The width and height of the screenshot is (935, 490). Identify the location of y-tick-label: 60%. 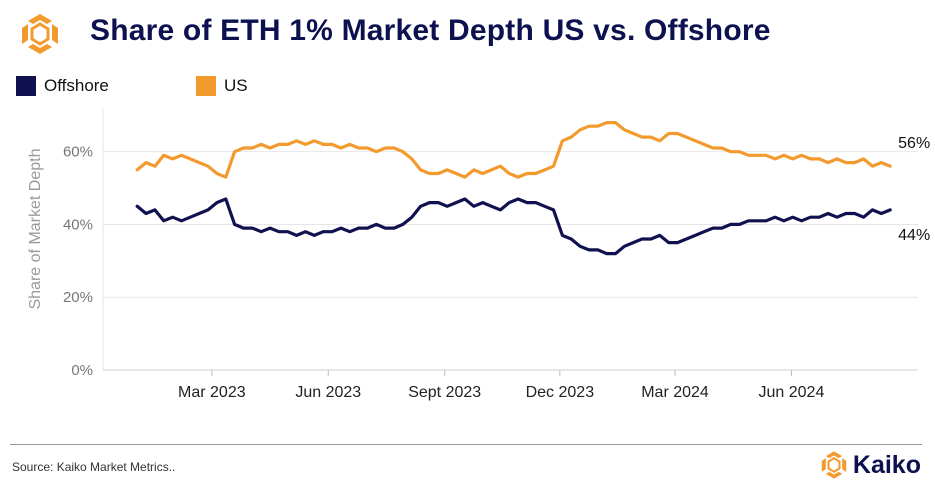
(78, 152).